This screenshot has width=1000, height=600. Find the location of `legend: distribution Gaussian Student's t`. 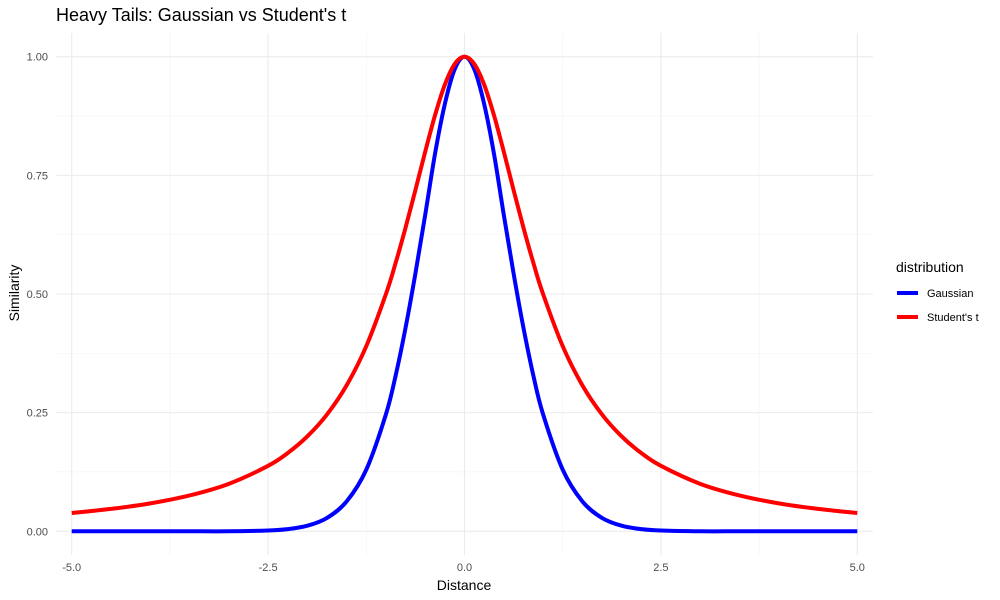

legend: distribution Gaussian Student's t is located at coordinates (937, 291).